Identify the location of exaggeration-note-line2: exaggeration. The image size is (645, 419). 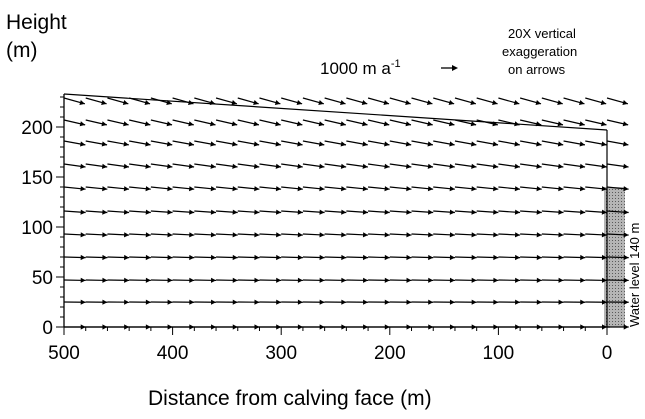
(539, 51).